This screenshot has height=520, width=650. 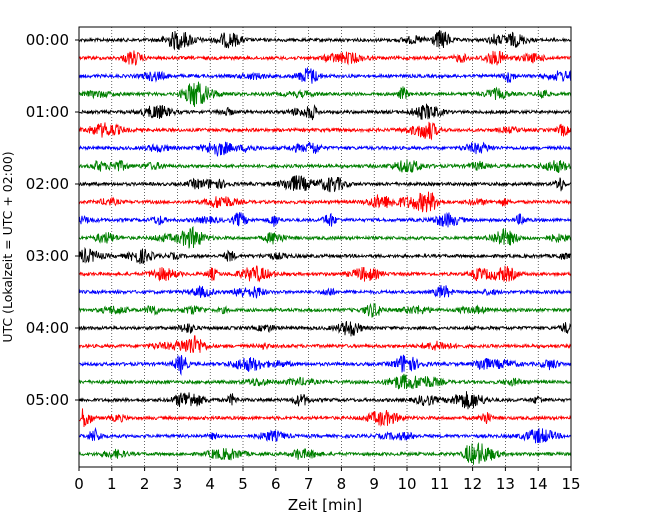 I want to click on x-tick-label: 5, so click(x=243, y=484).